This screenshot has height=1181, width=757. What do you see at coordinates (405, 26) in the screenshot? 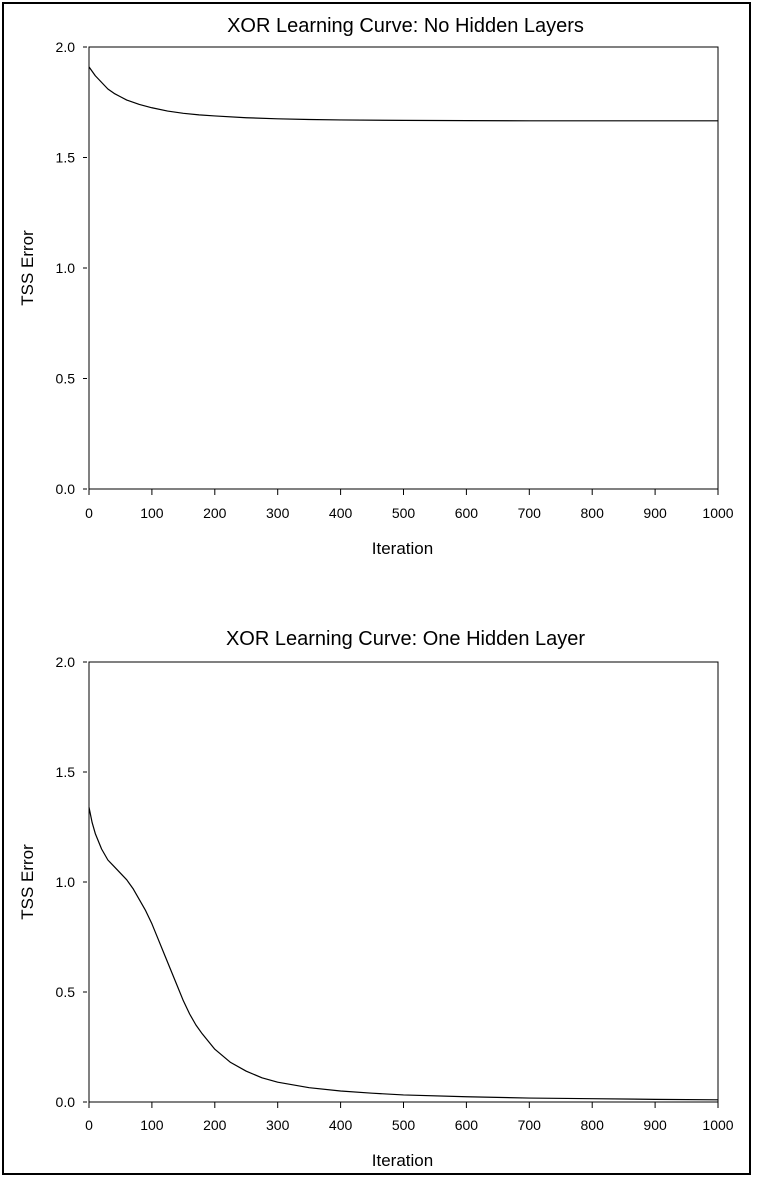
I see `chart-title: XOR Learning Curve: No Hidden Layers` at bounding box center [405, 26].